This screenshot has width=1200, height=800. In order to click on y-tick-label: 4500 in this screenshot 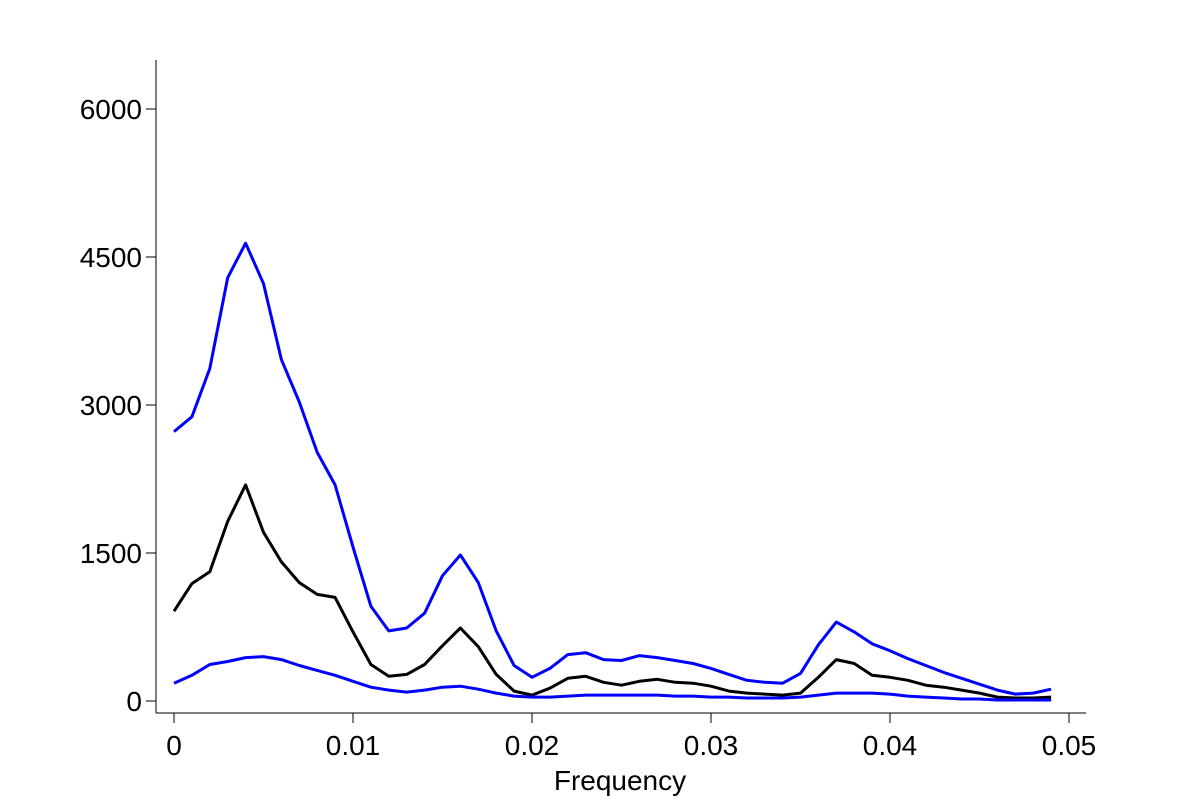, I will do `click(111, 257)`.